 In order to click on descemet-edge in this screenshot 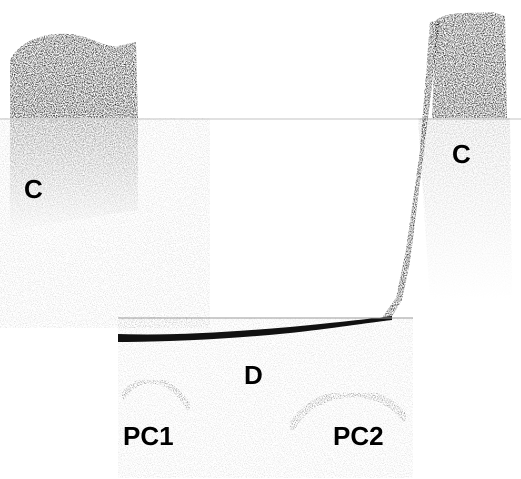, I will do `click(411, 169)`.